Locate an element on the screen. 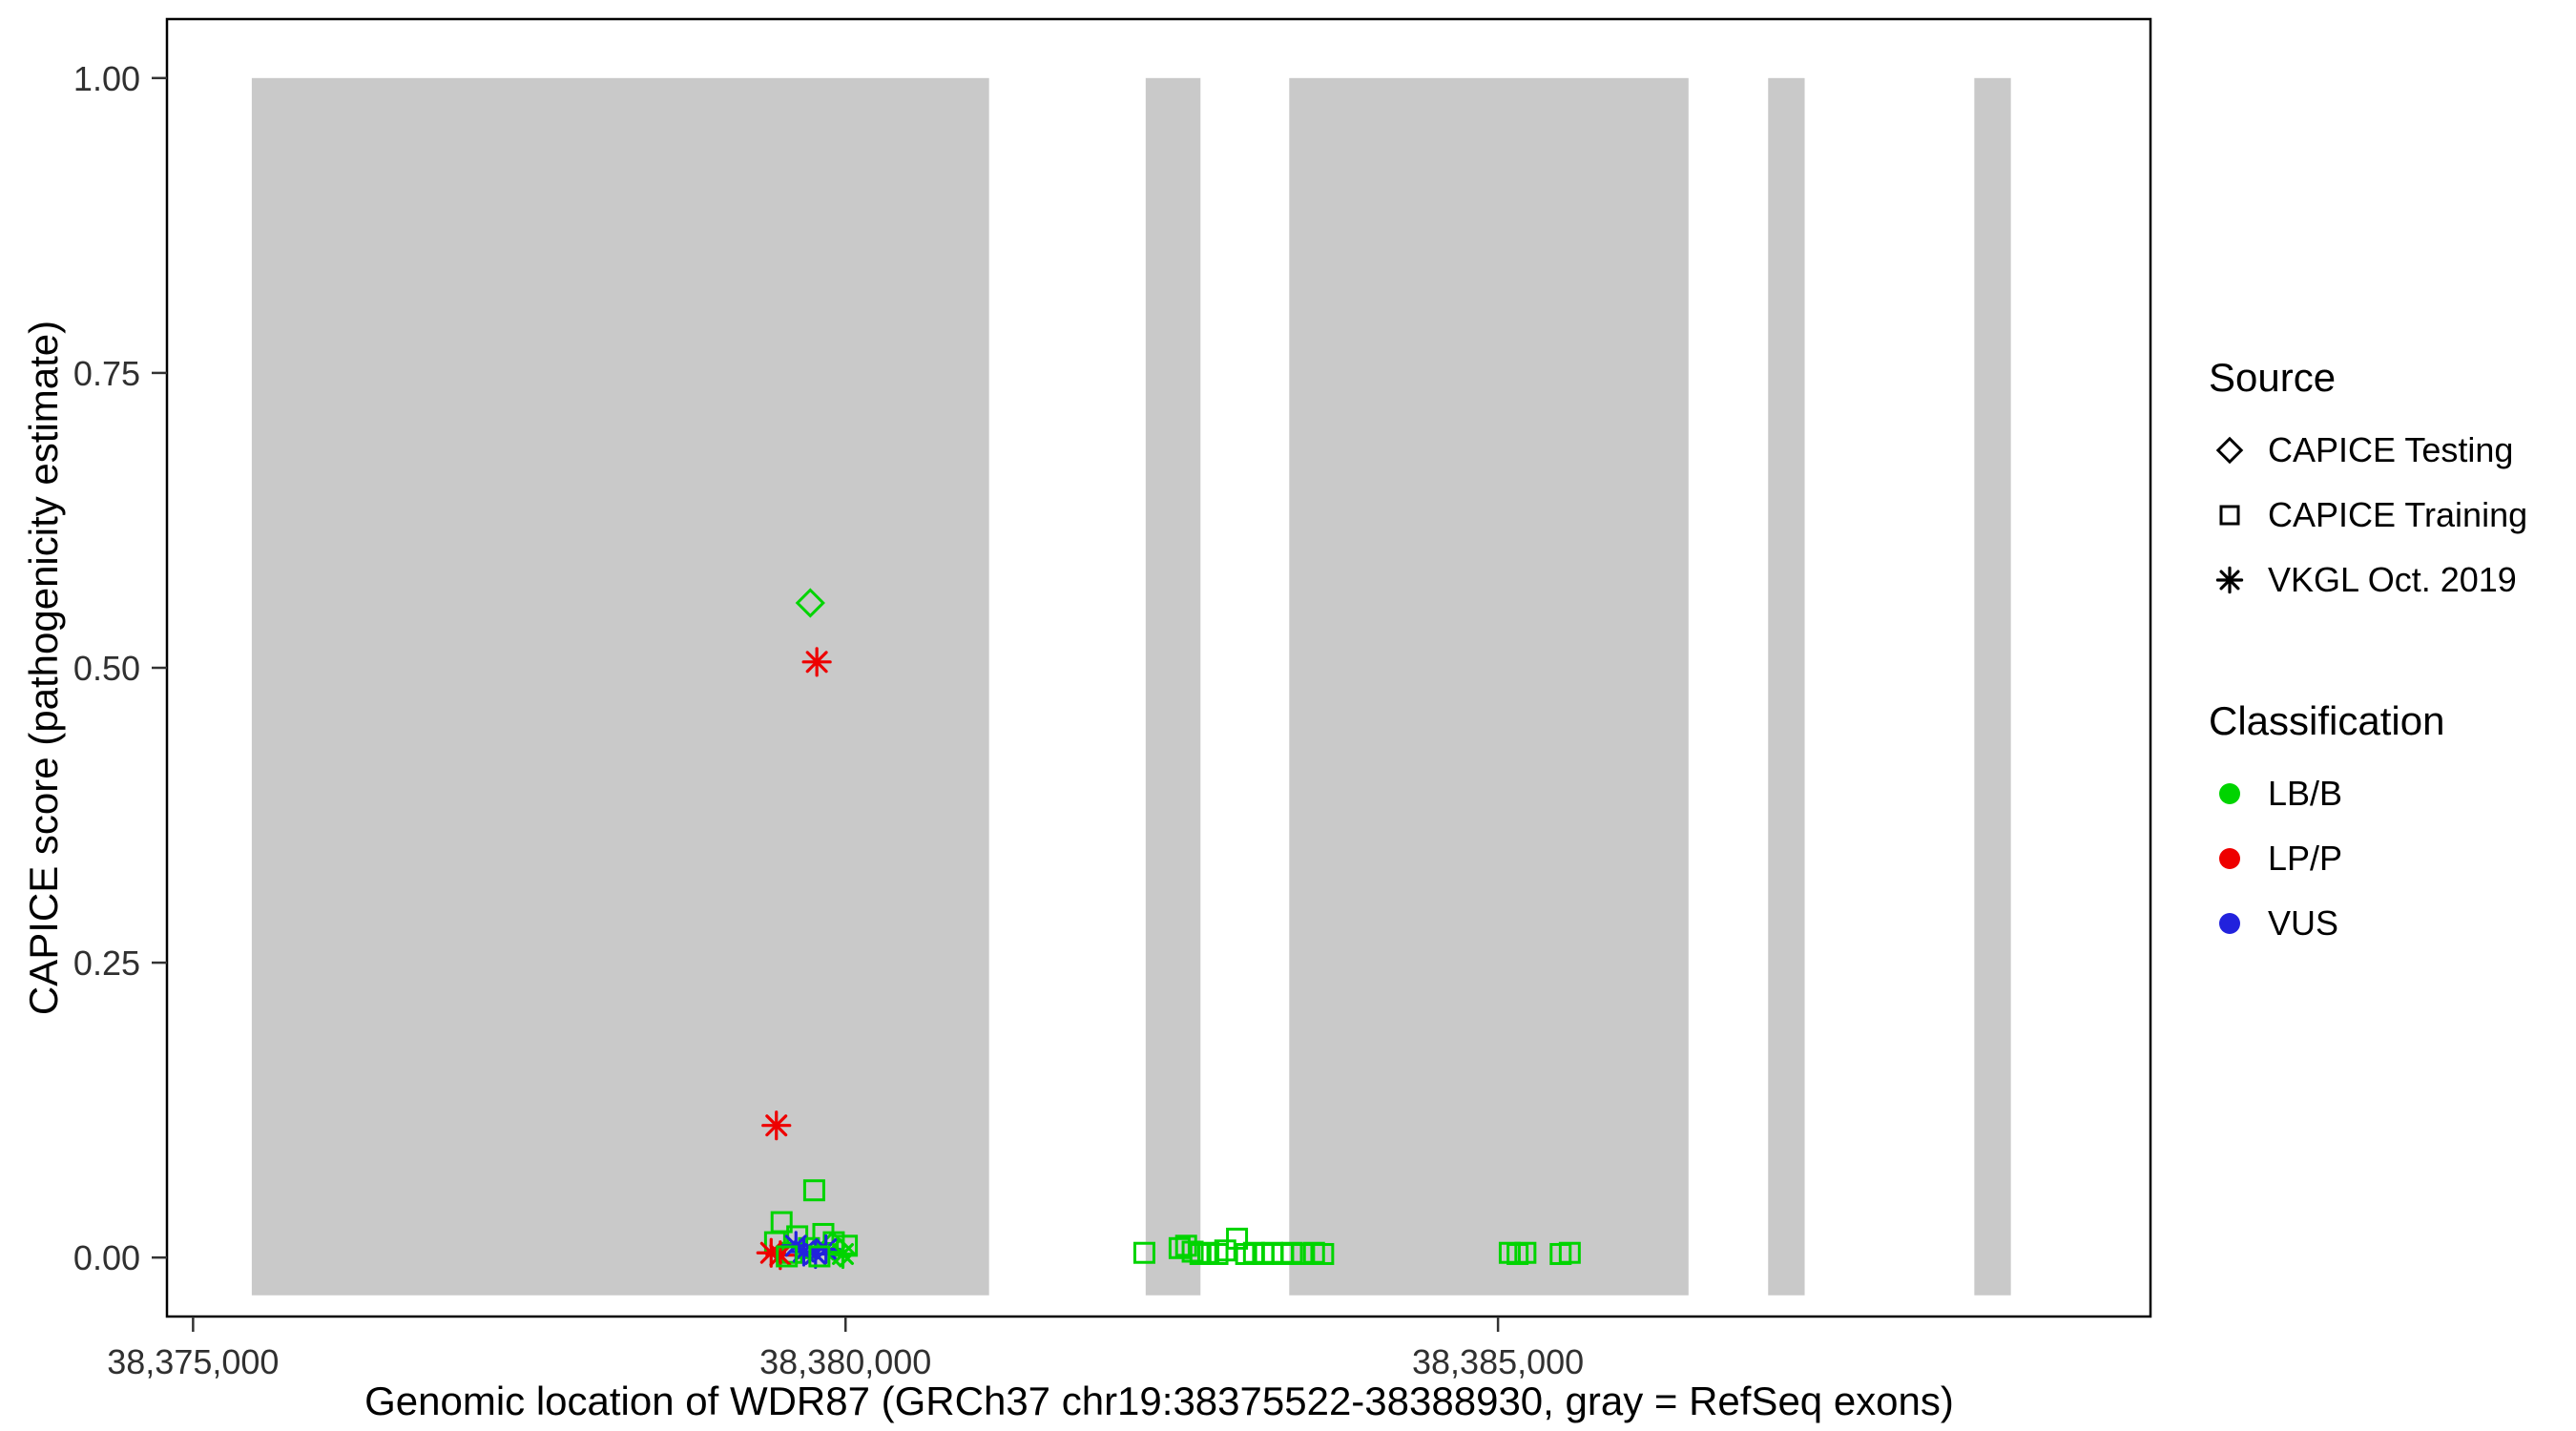 The height and width of the screenshot is (1431, 2576). legend-classification-title: Classification is located at coordinates (2327, 720).